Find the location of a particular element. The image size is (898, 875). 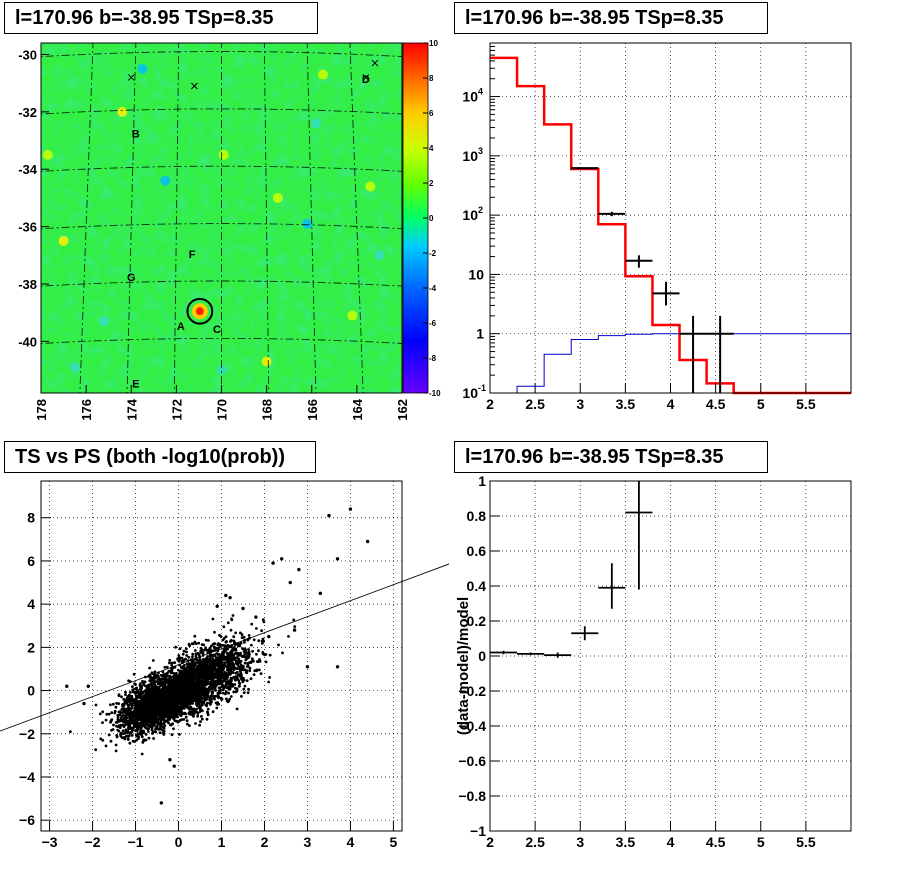

map-y-tick-label: -38 is located at coordinates (27, 284).